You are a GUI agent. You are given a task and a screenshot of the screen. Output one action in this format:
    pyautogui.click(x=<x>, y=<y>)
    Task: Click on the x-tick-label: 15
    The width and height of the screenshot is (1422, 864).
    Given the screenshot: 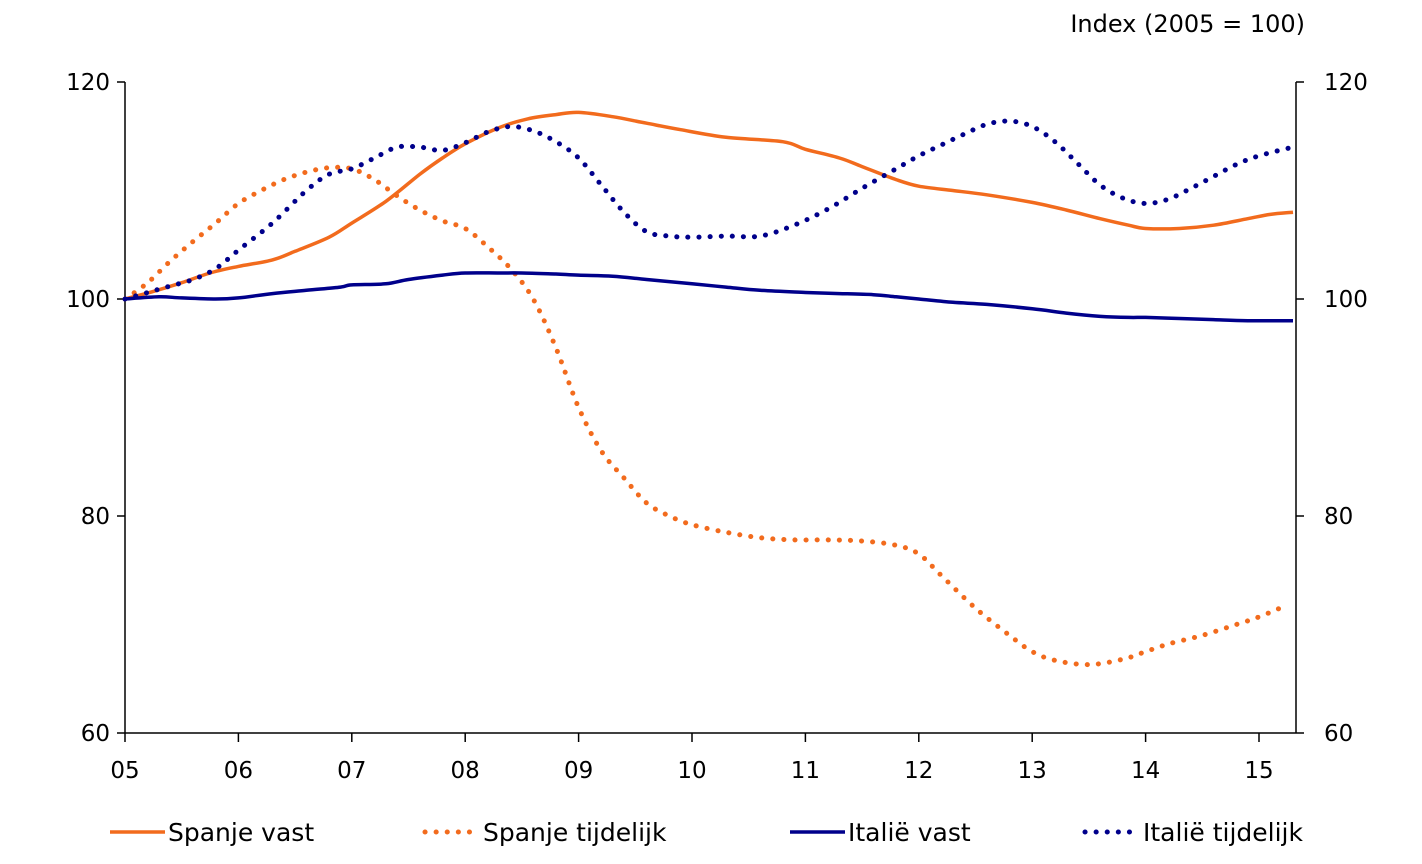 What is the action you would take?
    pyautogui.click(x=1258, y=771)
    